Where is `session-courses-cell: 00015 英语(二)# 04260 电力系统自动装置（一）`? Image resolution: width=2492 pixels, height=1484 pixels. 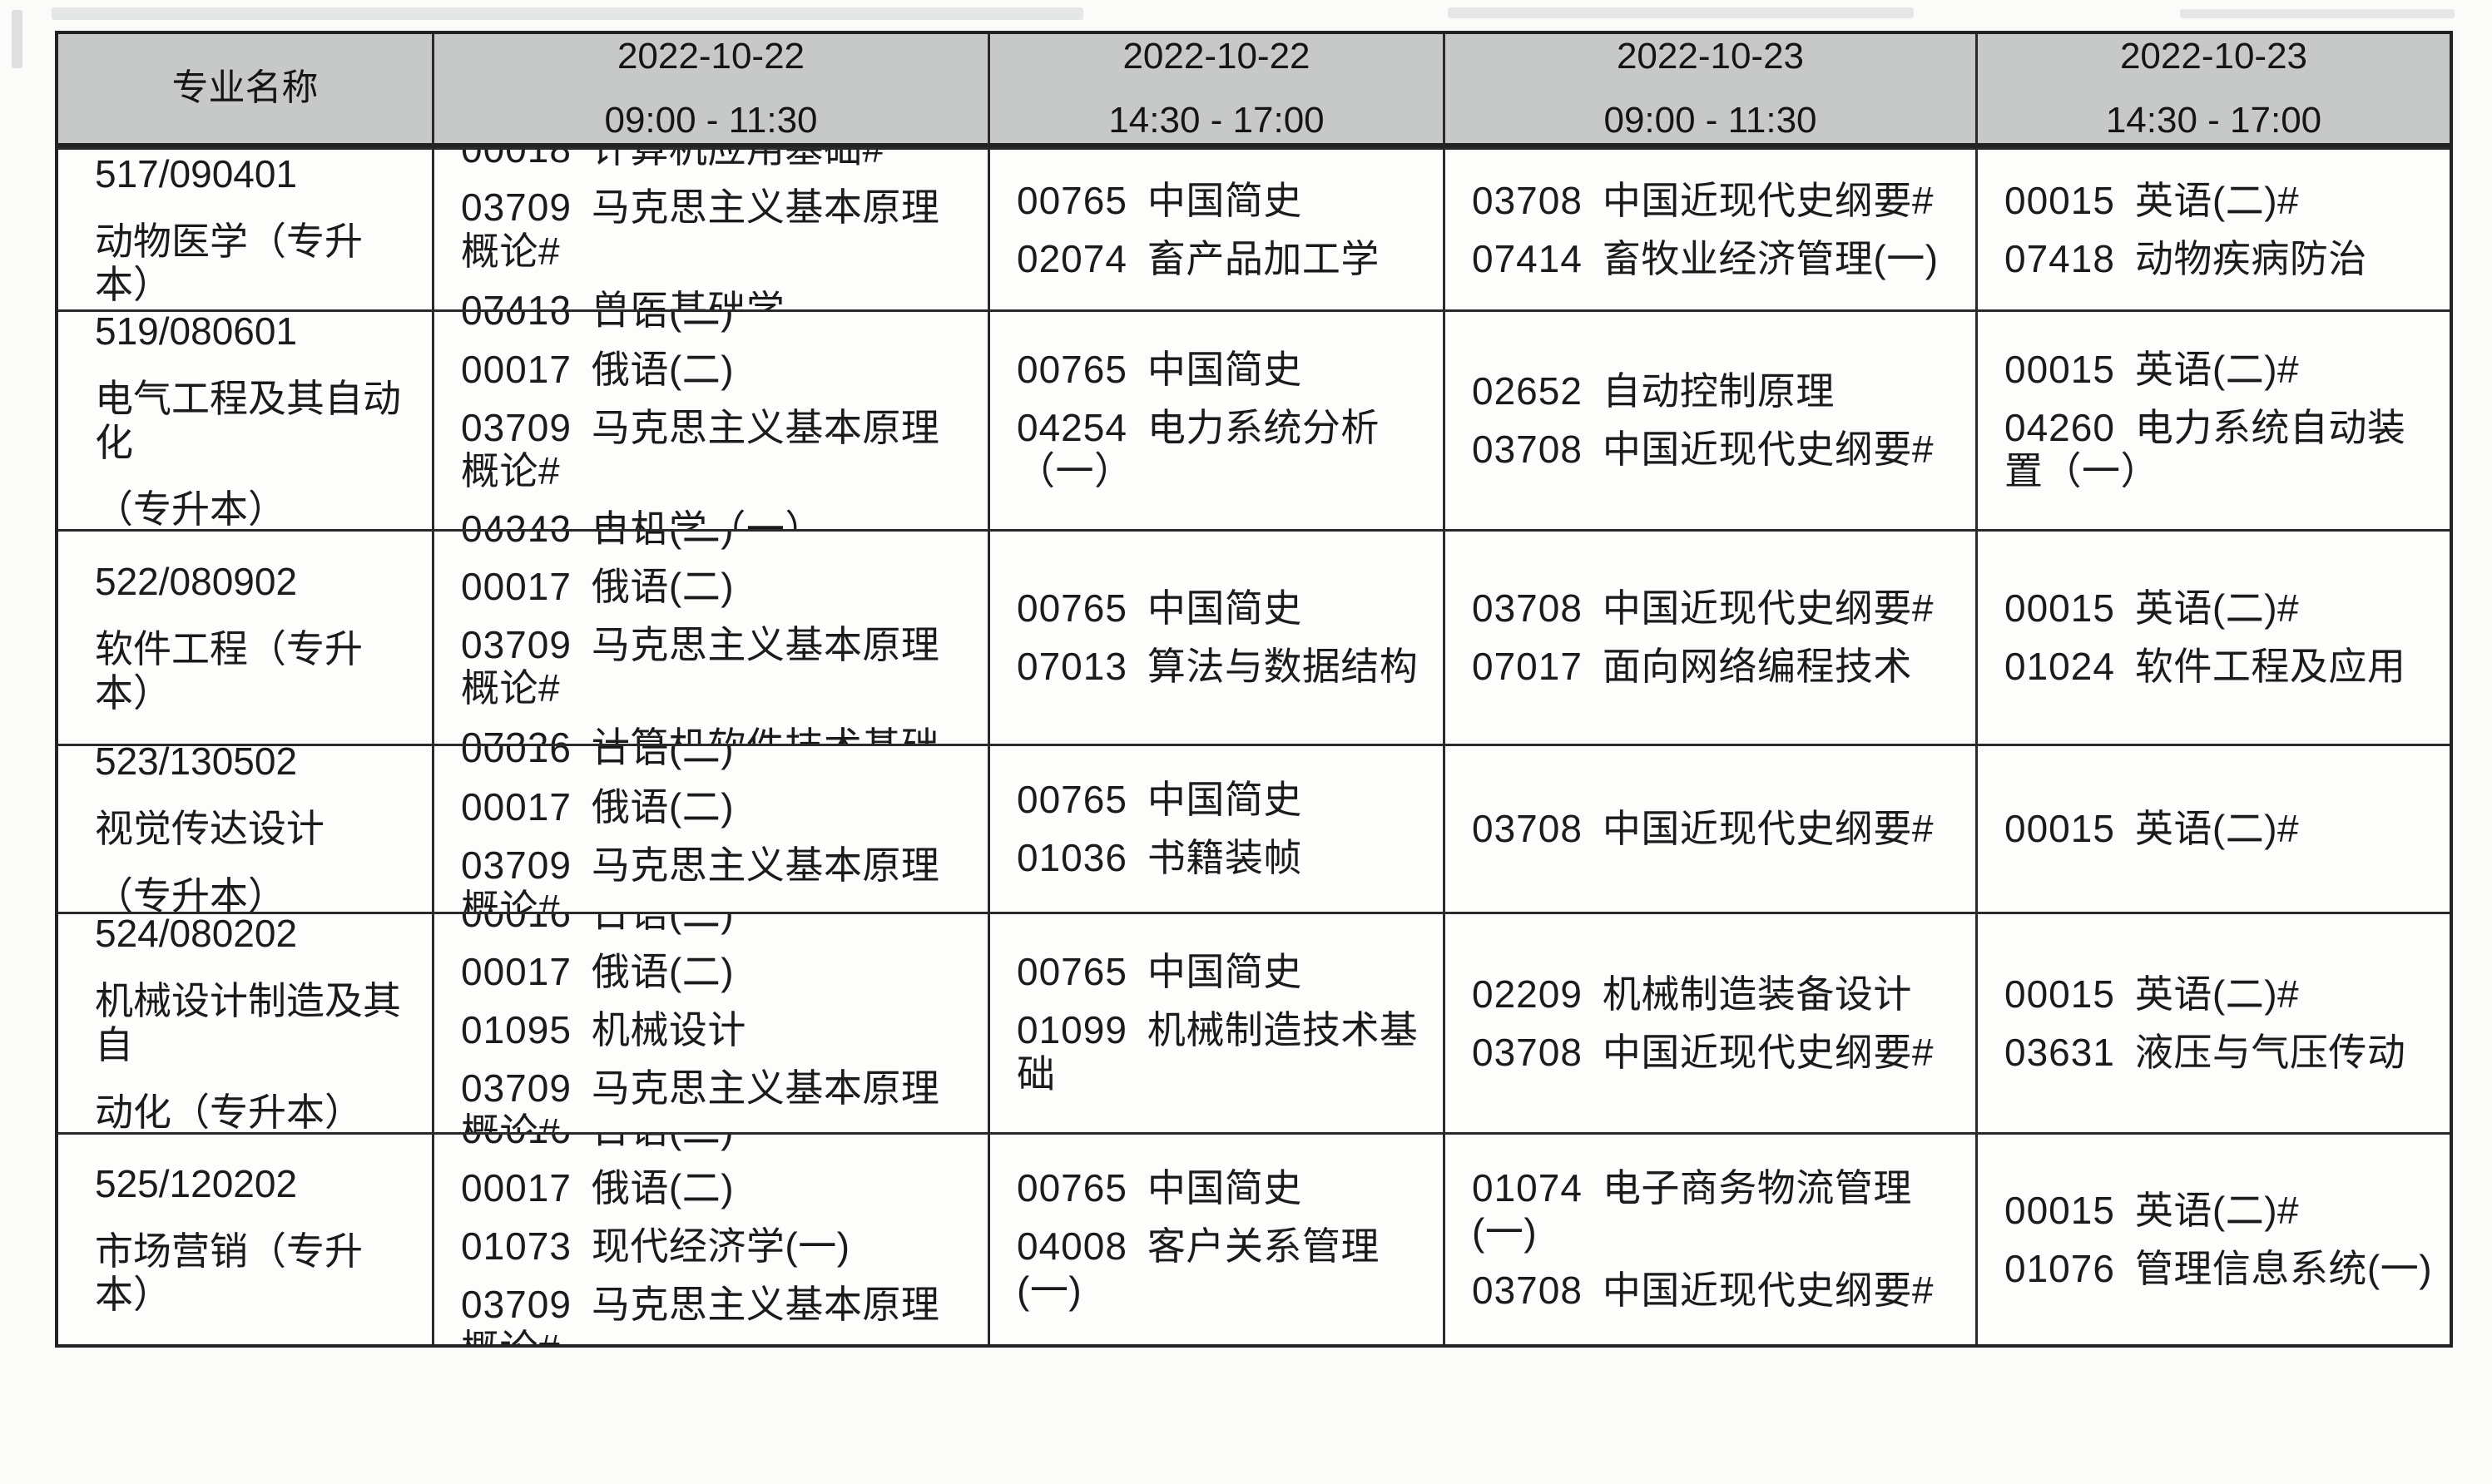
session-courses-cell: 00015 英语(二)# 04260 电力系统自动装置（一） is located at coordinates (2212, 419).